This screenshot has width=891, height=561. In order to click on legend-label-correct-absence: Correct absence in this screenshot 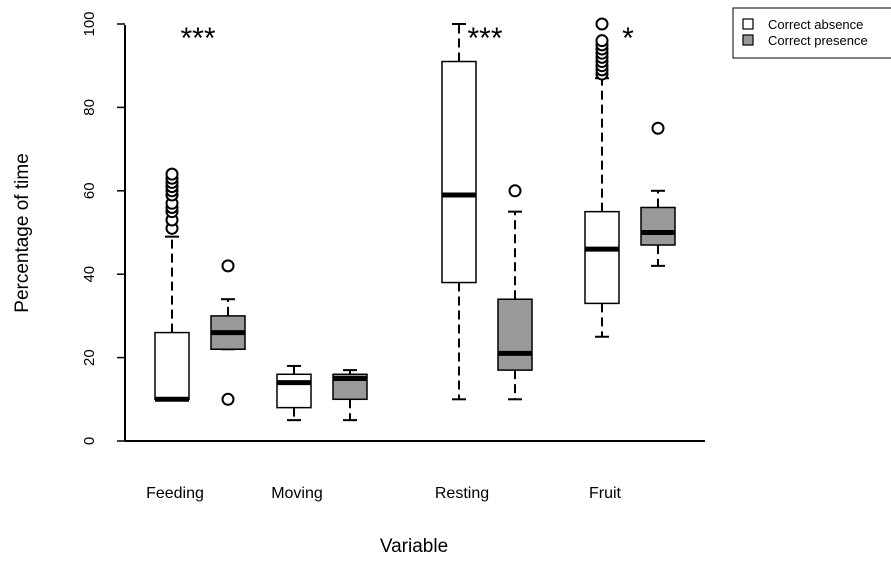, I will do `click(815, 24)`.